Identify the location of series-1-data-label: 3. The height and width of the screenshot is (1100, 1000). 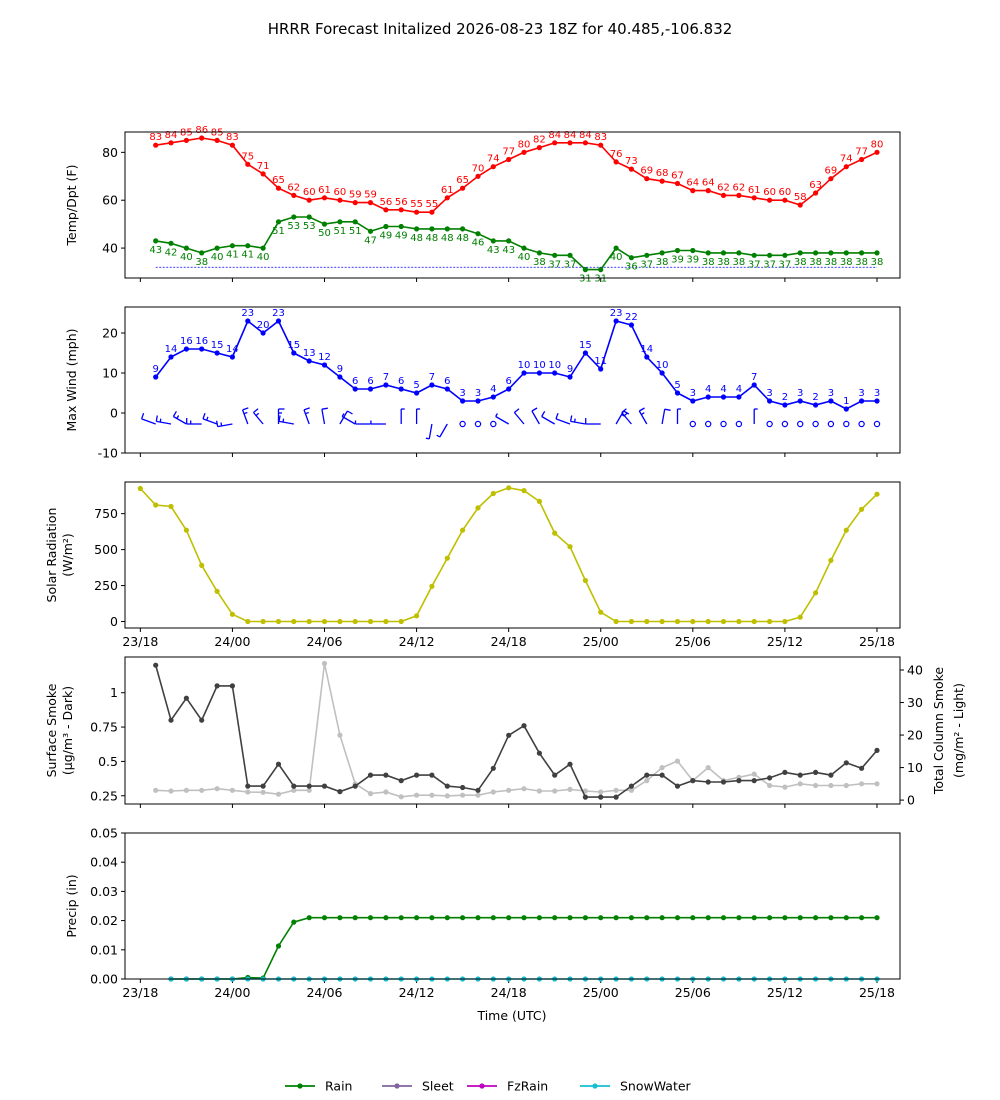
(877, 393).